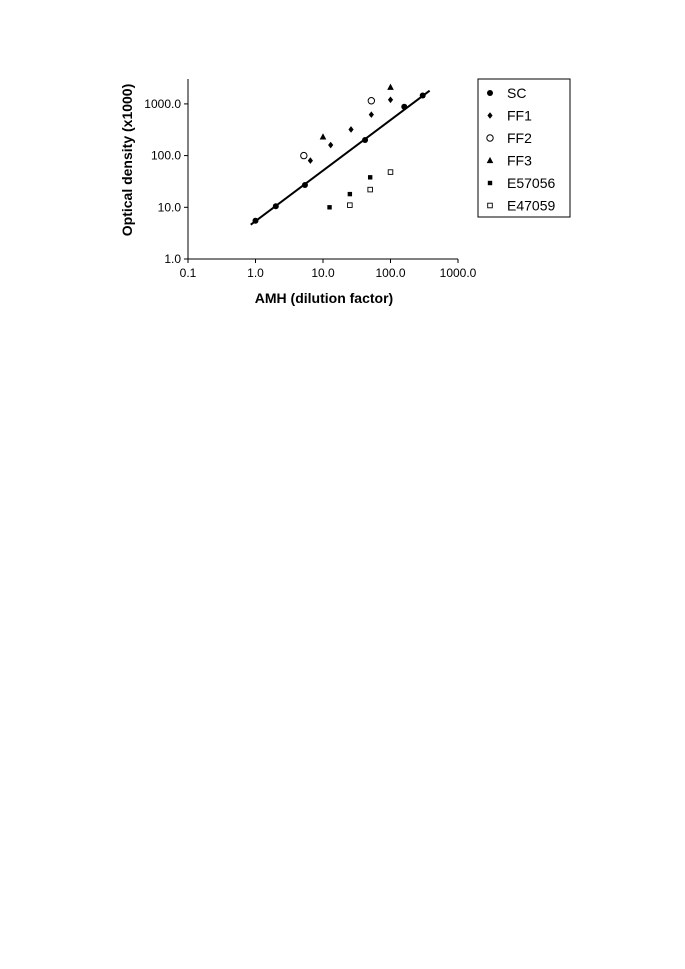  Describe the element at coordinates (490, 115) in the screenshot. I see `legend-marker-ff1` at that location.